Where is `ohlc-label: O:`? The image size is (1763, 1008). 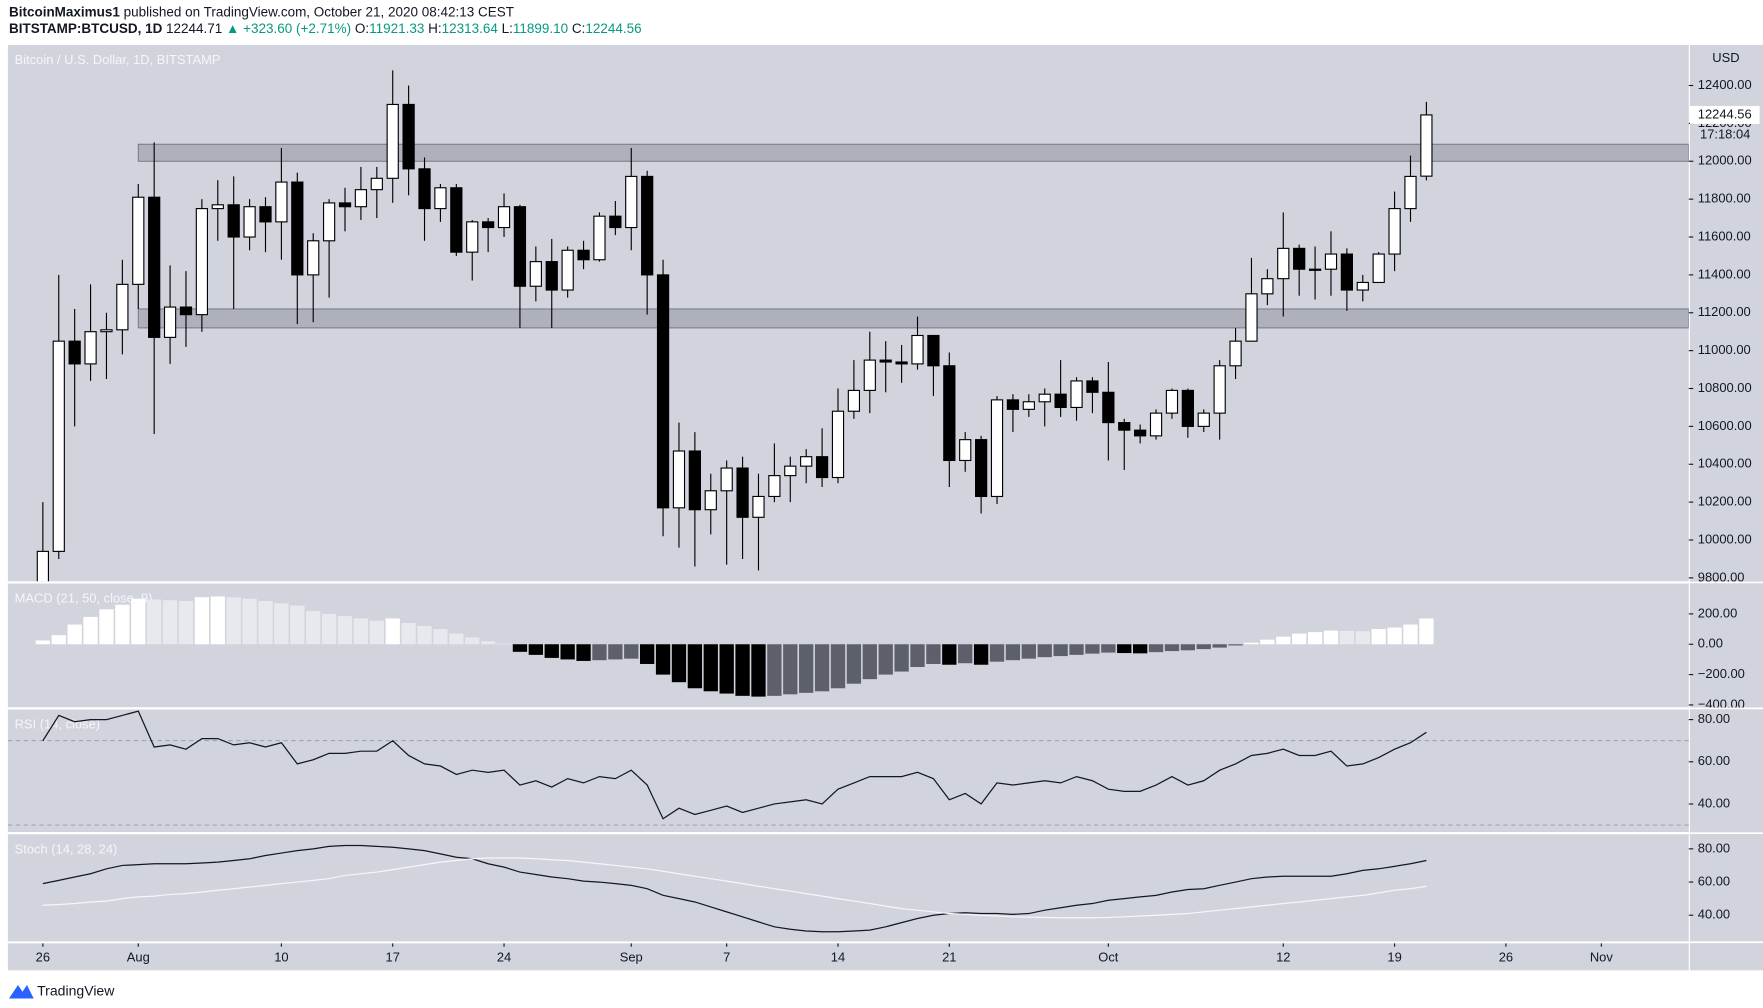 ohlc-label: O: is located at coordinates (362, 28).